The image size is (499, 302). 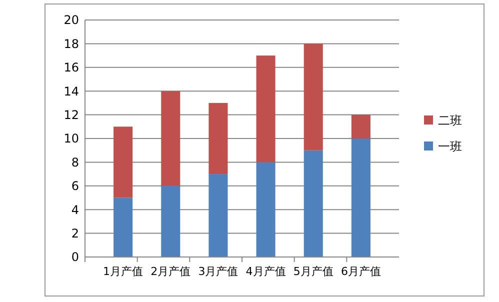 What do you see at coordinates (71, 67) in the screenshot?
I see `y-tick-label: 16` at bounding box center [71, 67].